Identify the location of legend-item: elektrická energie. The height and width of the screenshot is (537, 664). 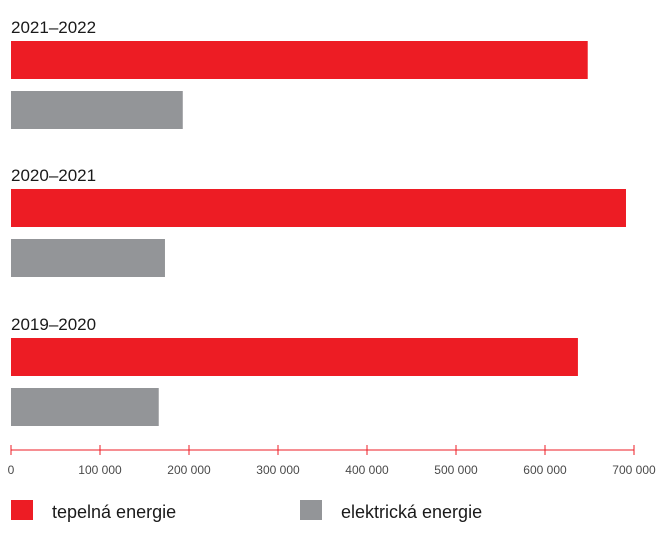
(391, 511).